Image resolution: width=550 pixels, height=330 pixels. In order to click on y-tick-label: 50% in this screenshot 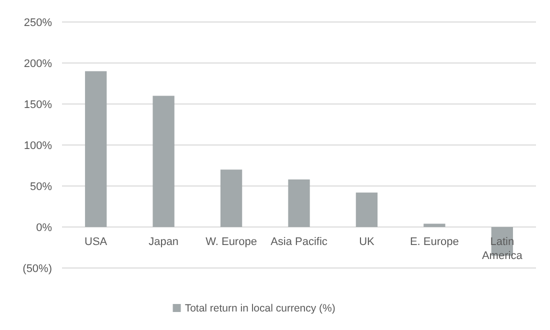, I will do `click(41, 186)`.